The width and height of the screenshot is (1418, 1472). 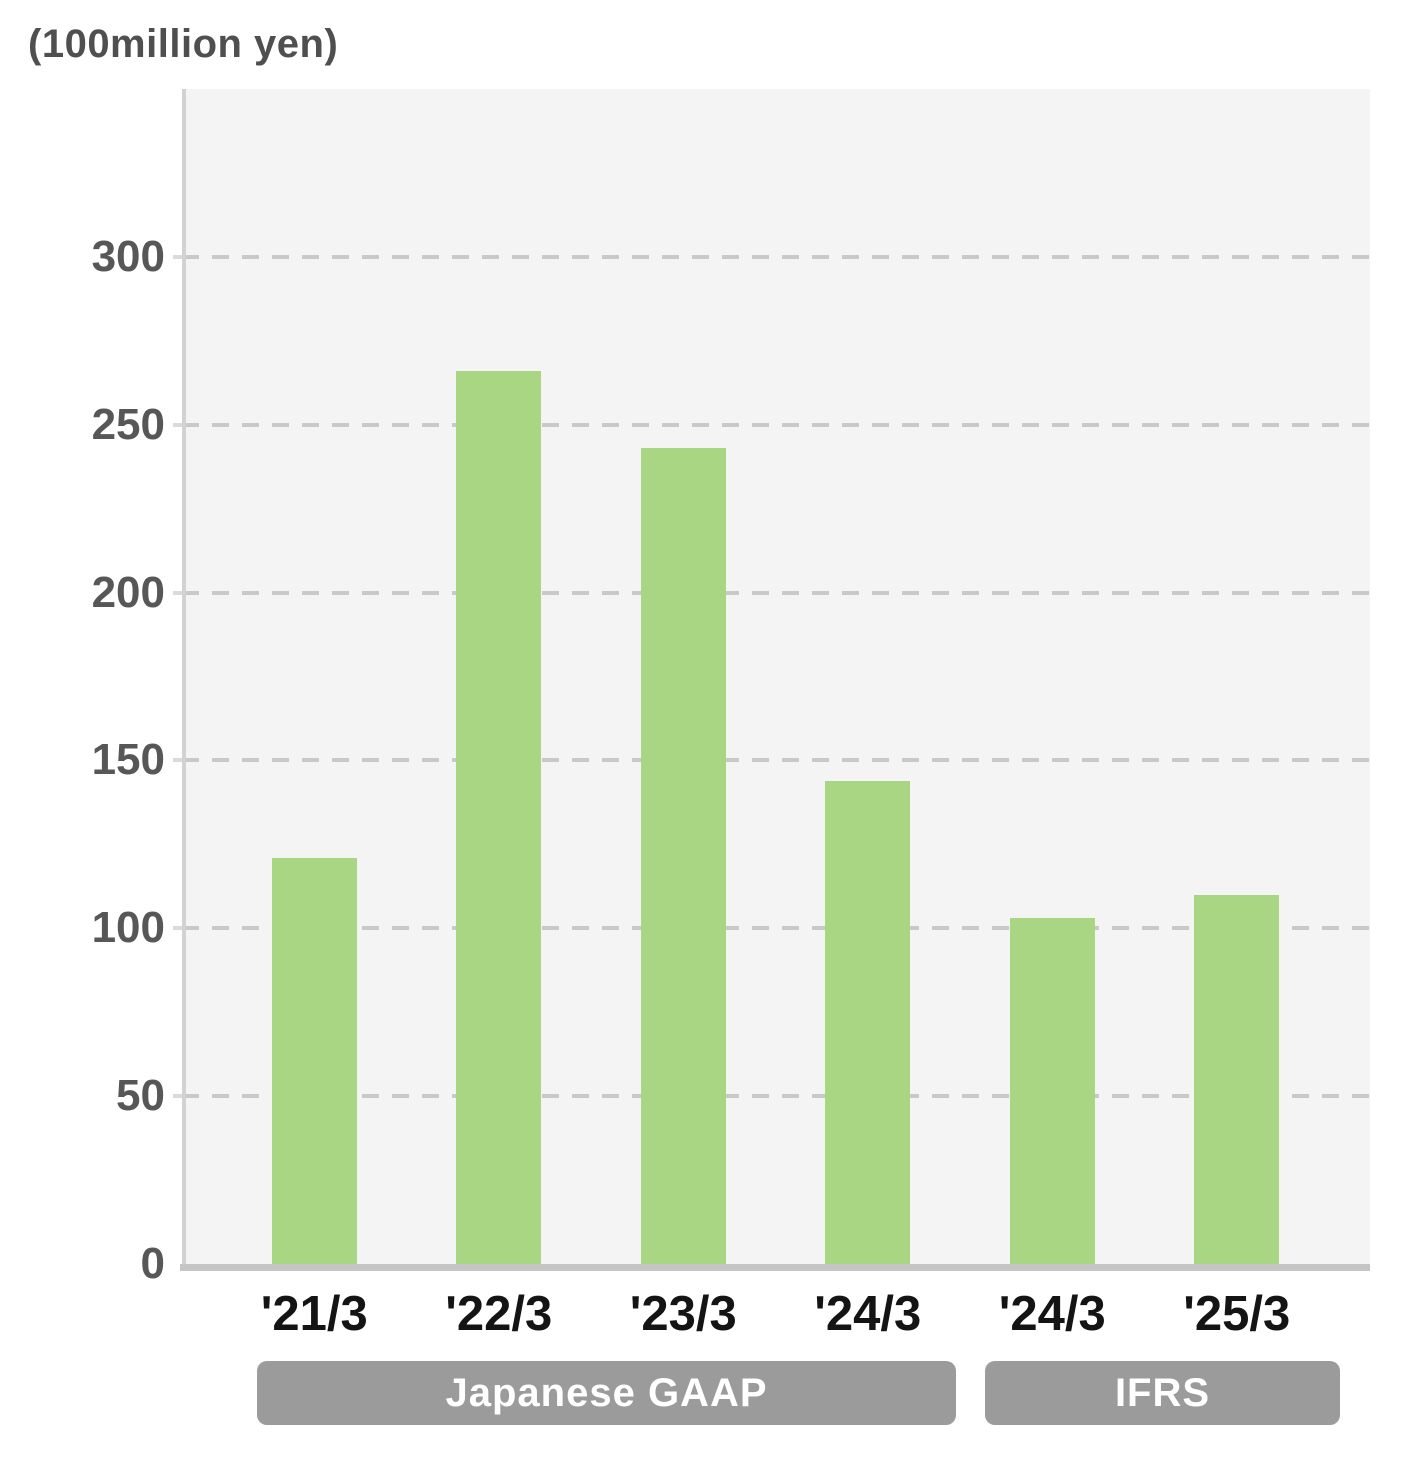 I want to click on y-axis-line, so click(x=184, y=676).